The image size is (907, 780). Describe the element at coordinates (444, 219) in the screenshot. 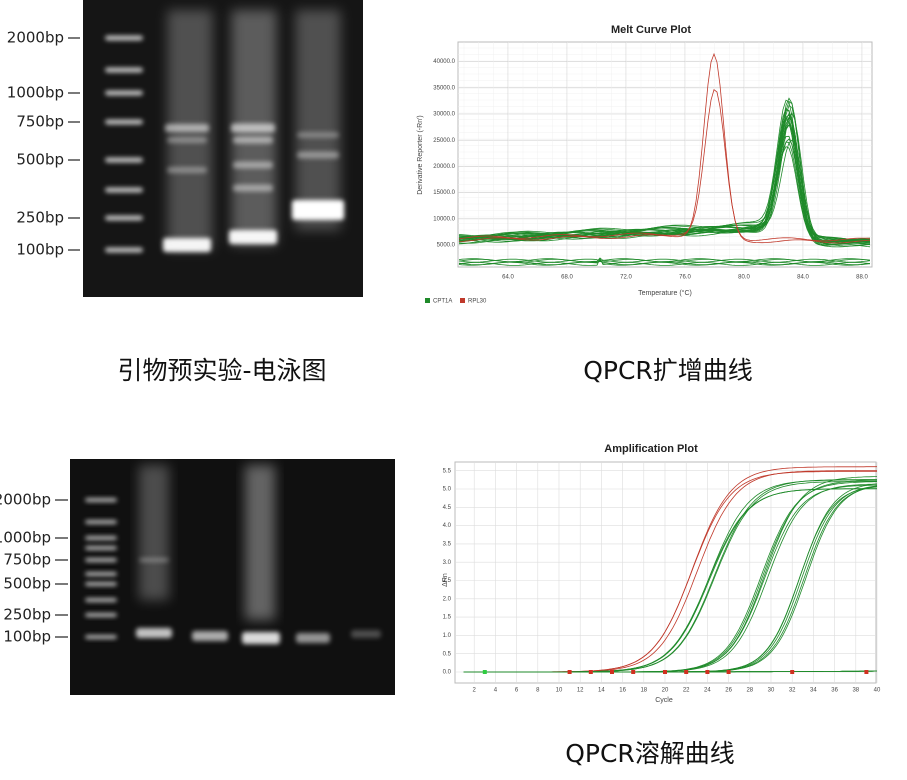

I see `y-tick-label: 10000.0` at that location.